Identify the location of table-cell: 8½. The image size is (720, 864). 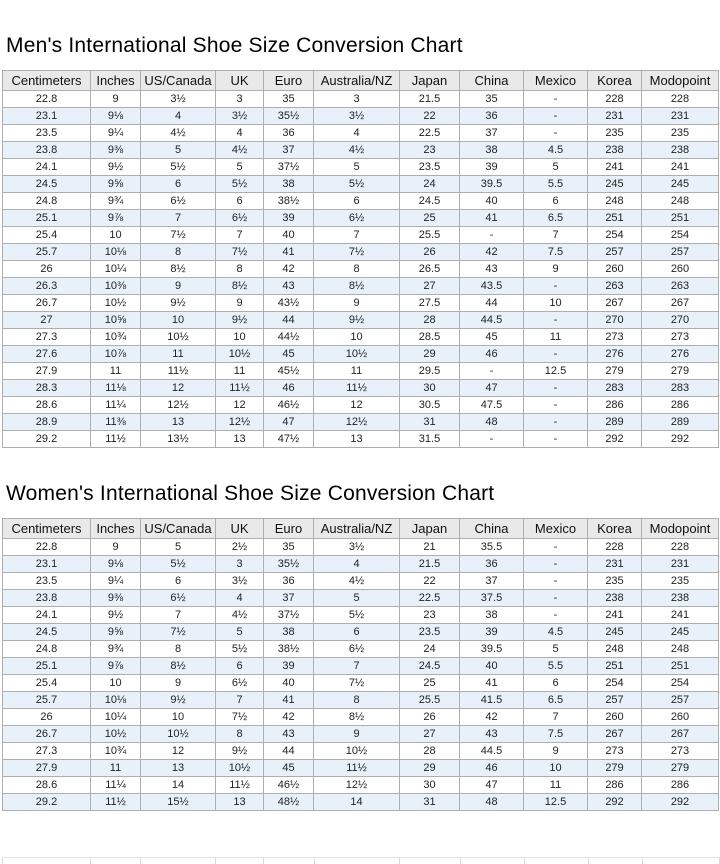
(178, 666).